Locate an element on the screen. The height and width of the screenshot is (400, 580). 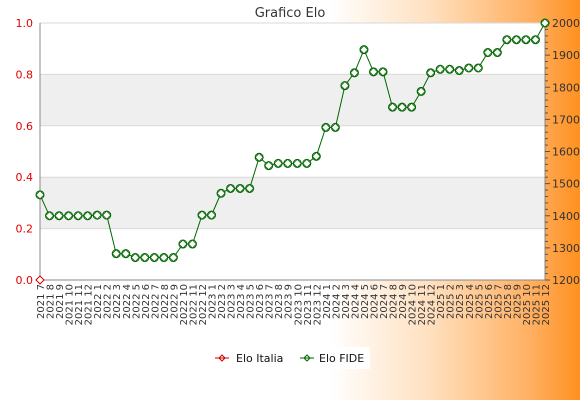
x-tick-label: 2025 1 is located at coordinates (441, 301).